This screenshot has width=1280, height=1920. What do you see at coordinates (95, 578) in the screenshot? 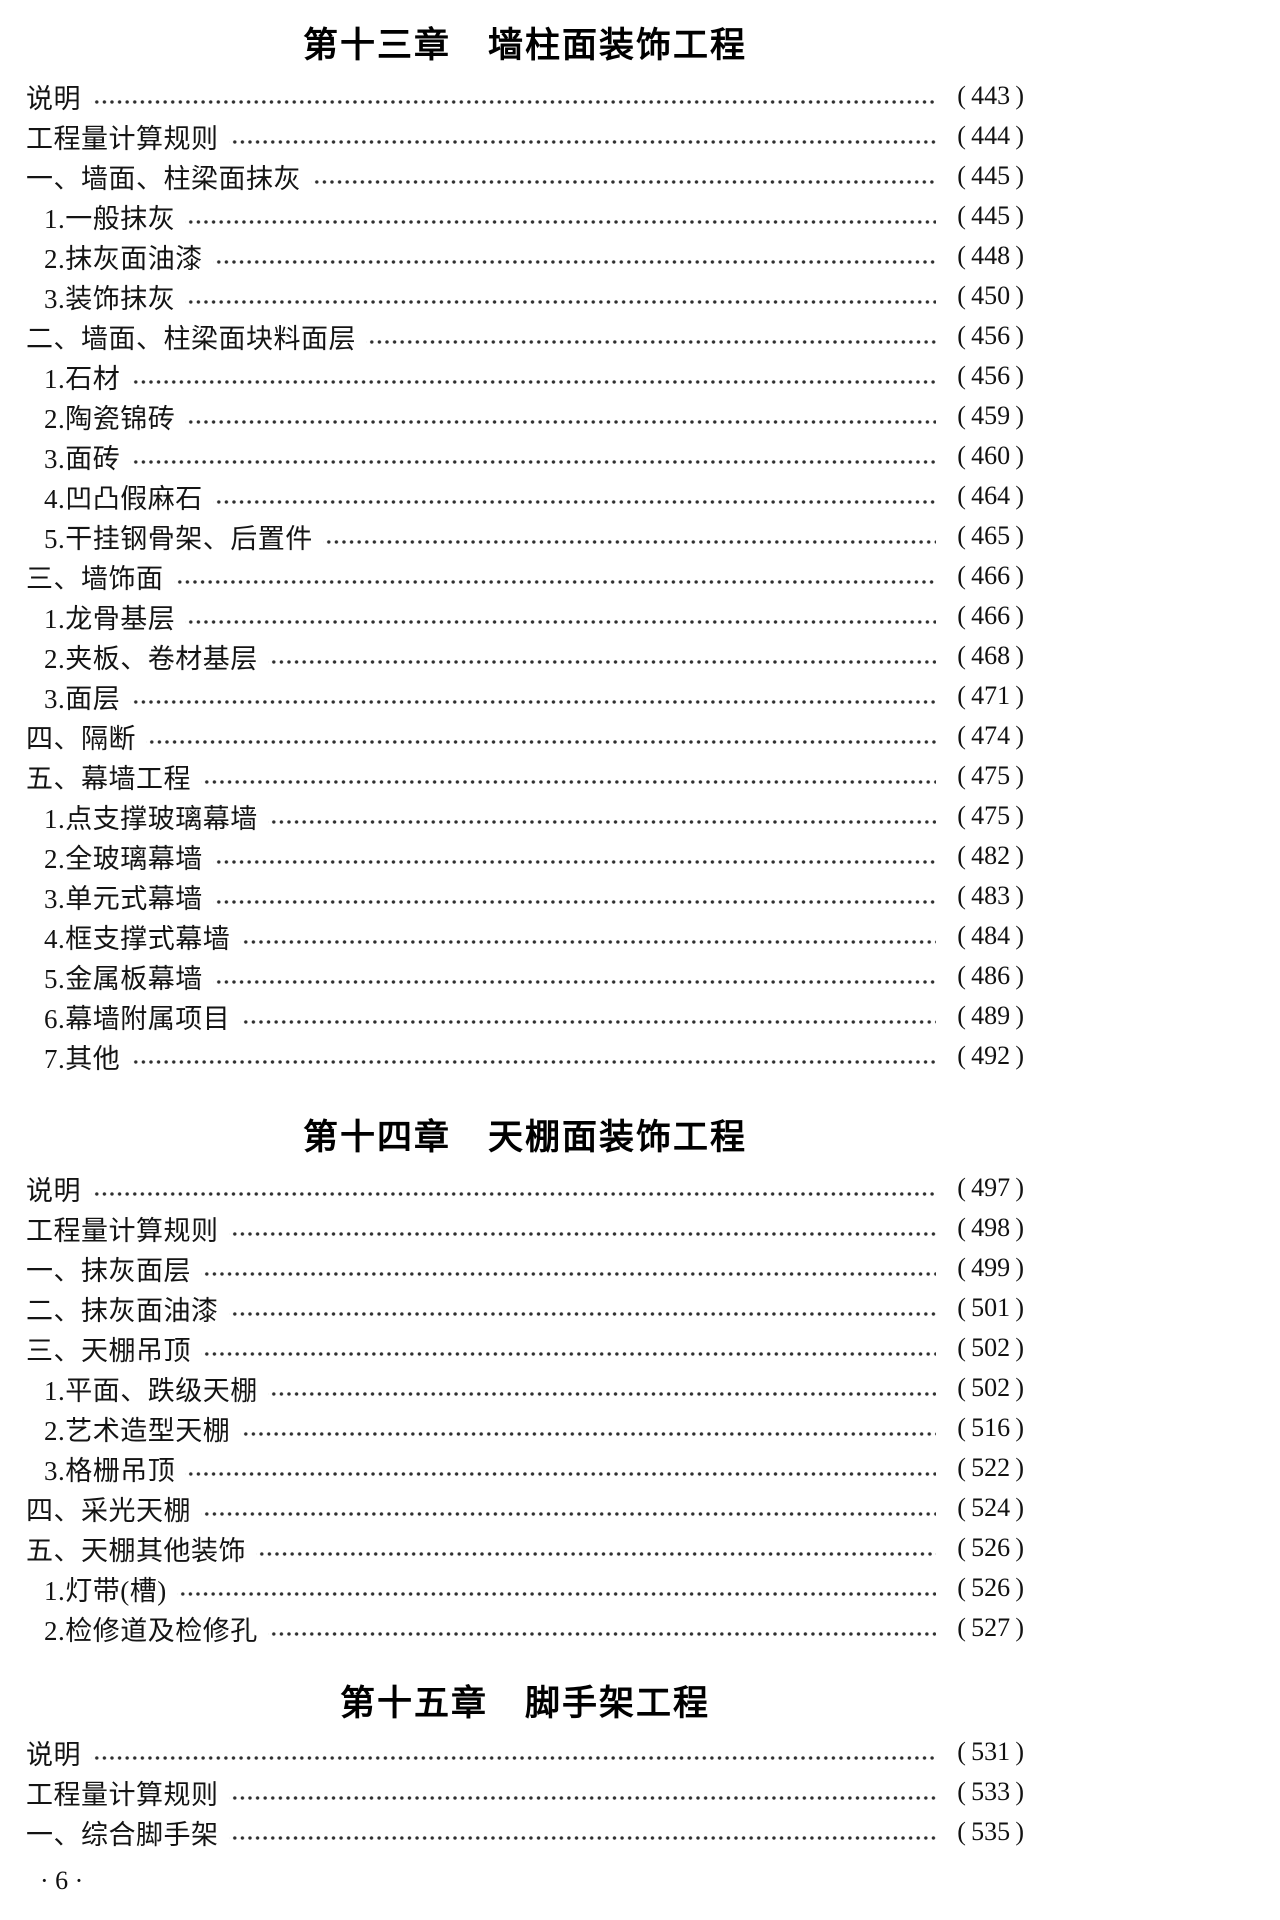
I see `toc-entry-label: 三、墙饰面` at bounding box center [95, 578].